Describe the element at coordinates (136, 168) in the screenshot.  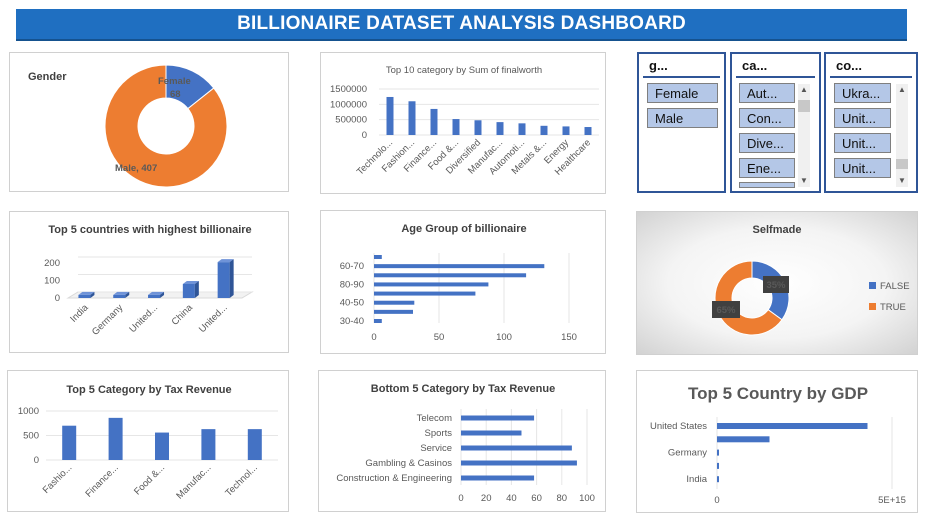
I see `data-label: Male, 407` at that location.